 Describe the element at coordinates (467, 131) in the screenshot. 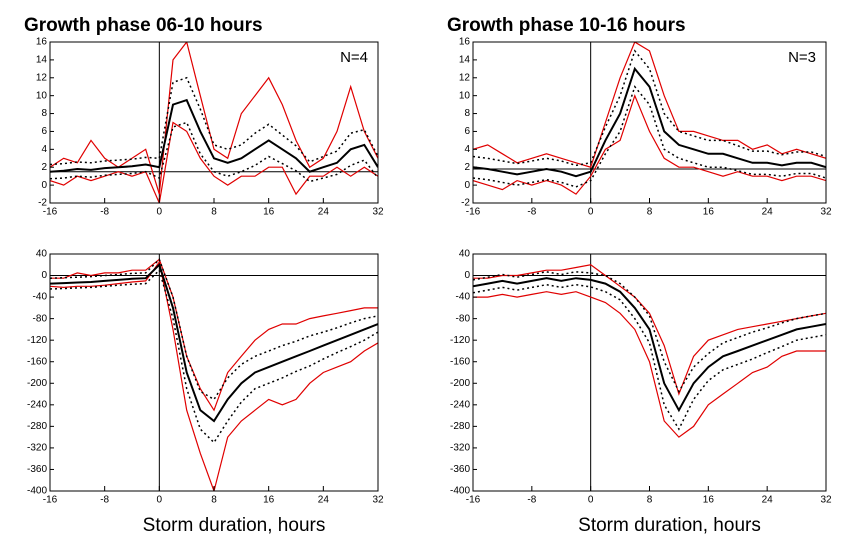

I see `y-tick-label: 6` at that location.